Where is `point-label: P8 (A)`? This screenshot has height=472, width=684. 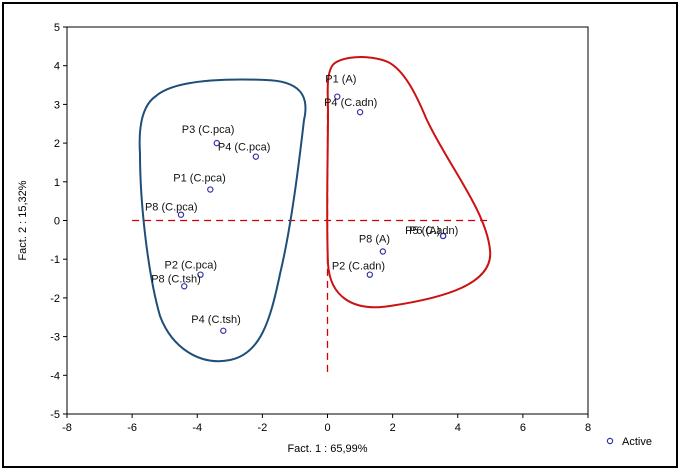
point-label: P8 (A) is located at coordinates (374, 239).